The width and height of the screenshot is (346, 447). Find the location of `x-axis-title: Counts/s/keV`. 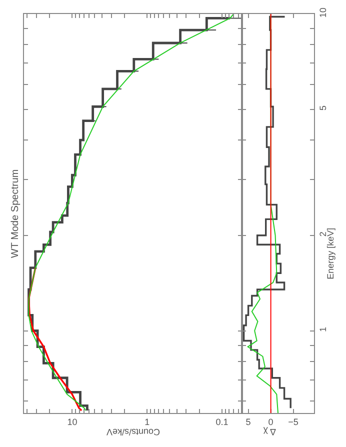

x-axis-title: Counts/s/keV is located at coordinates (133, 432).